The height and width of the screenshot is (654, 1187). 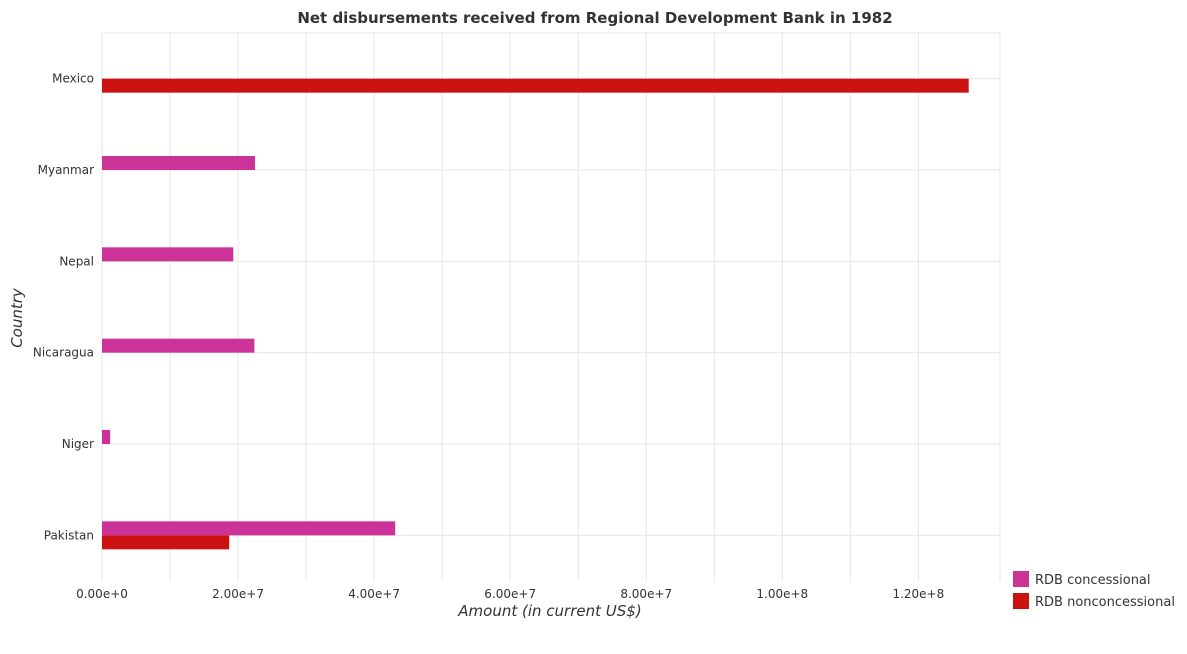 What do you see at coordinates (248, 528) in the screenshot?
I see `bar-pakistan-concessional` at bounding box center [248, 528].